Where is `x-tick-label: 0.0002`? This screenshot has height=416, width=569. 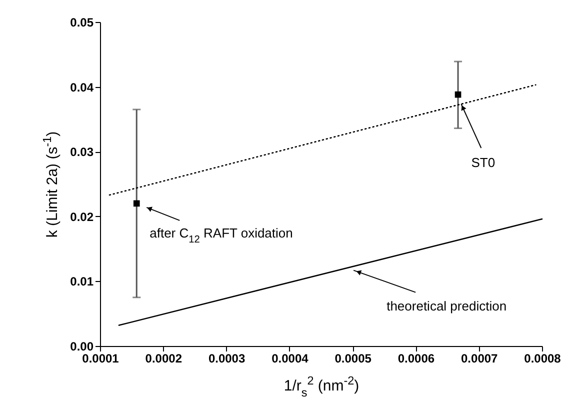
x-tick-label: 0.0002 is located at coordinates (163, 359).